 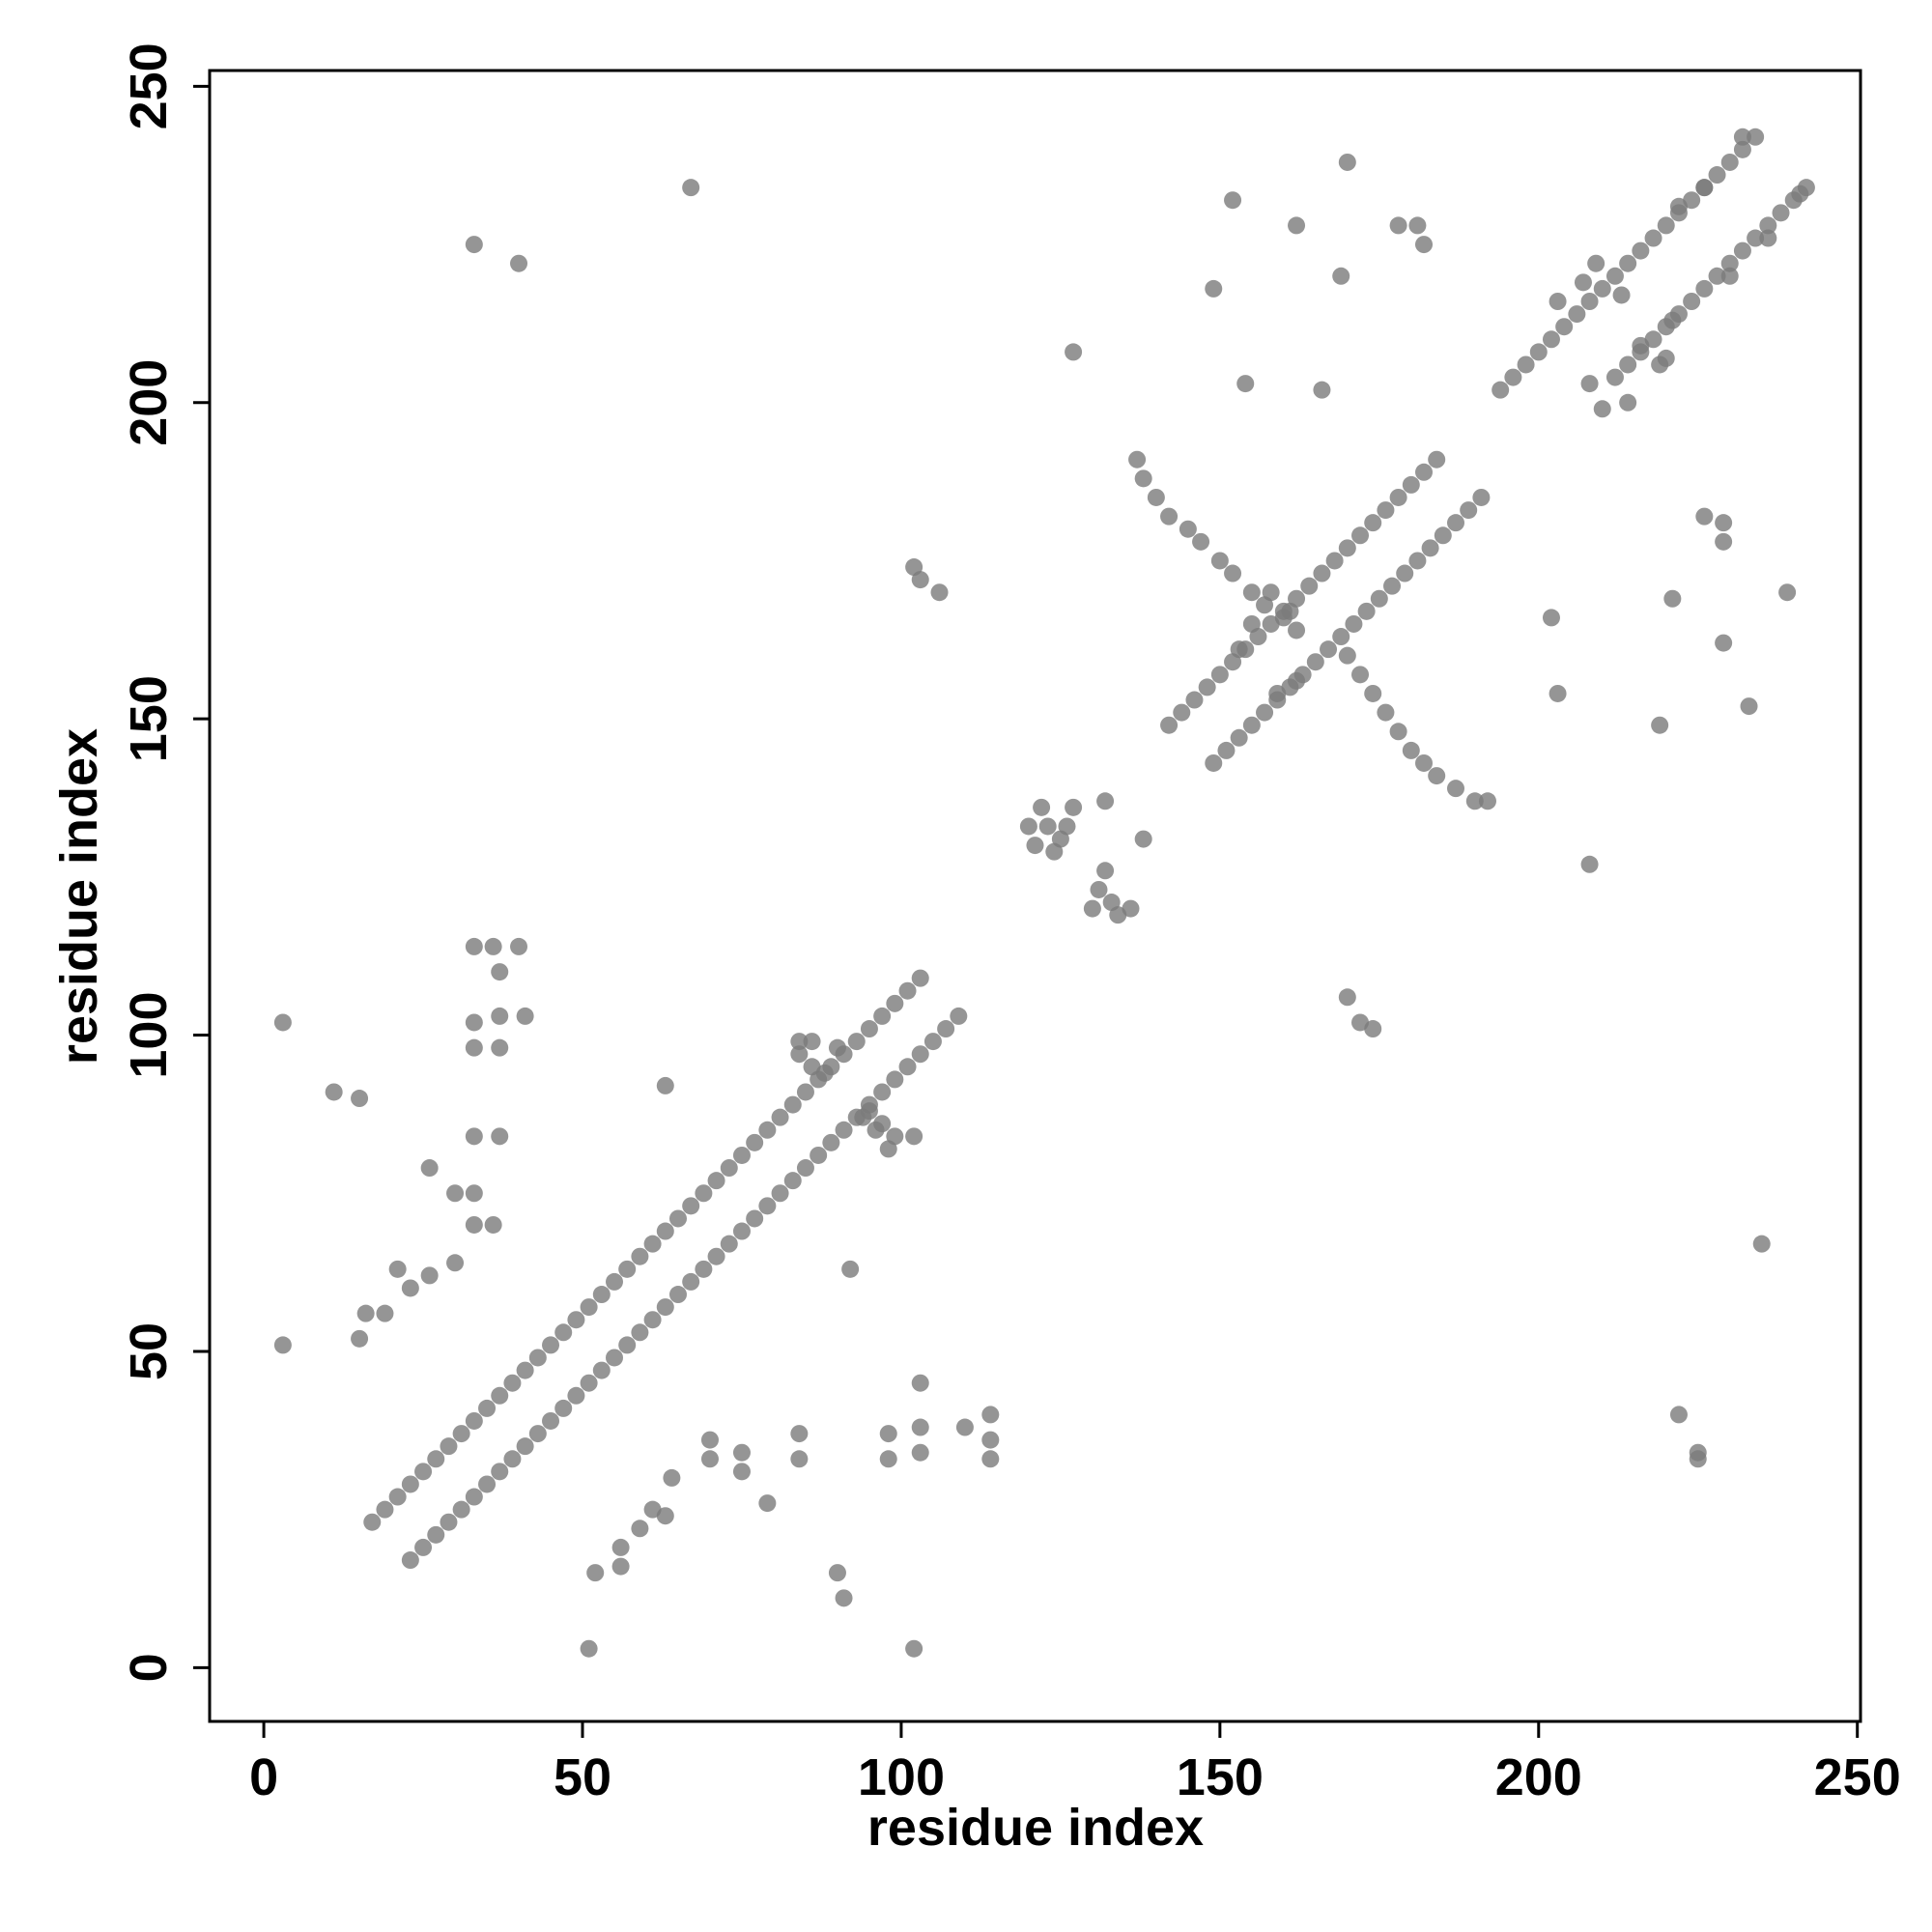 I want to click on y-tick-label: 100, so click(x=149, y=1034).